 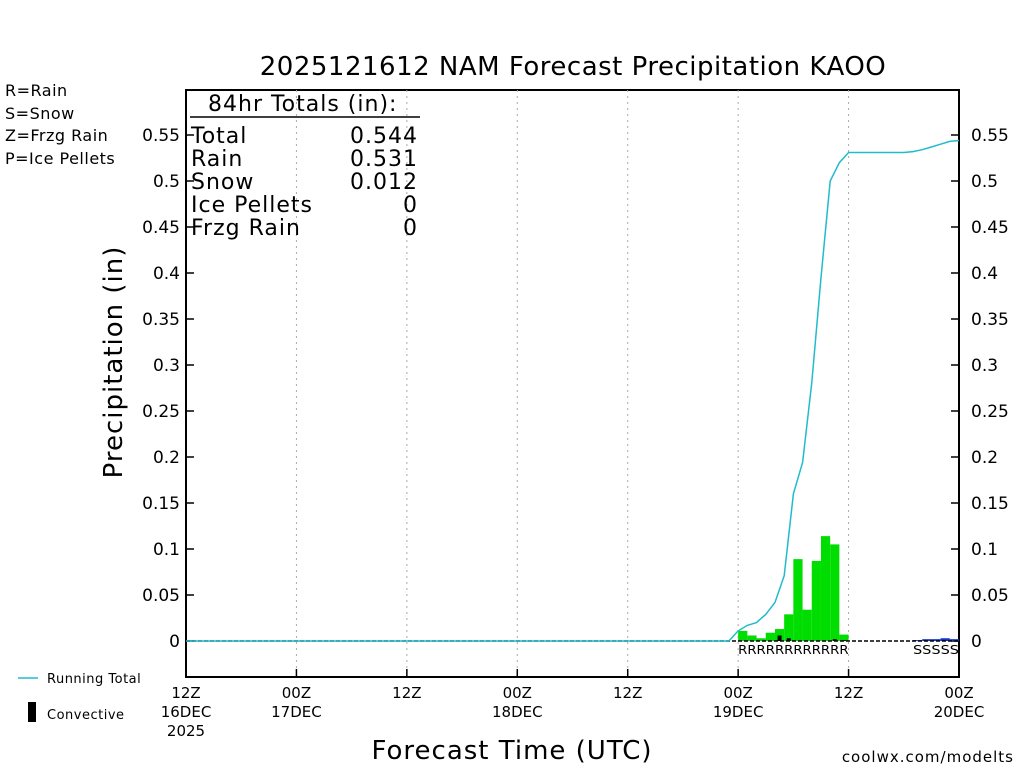 What do you see at coordinates (86, 715) in the screenshot?
I see `convective-legend-label: Convective` at bounding box center [86, 715].